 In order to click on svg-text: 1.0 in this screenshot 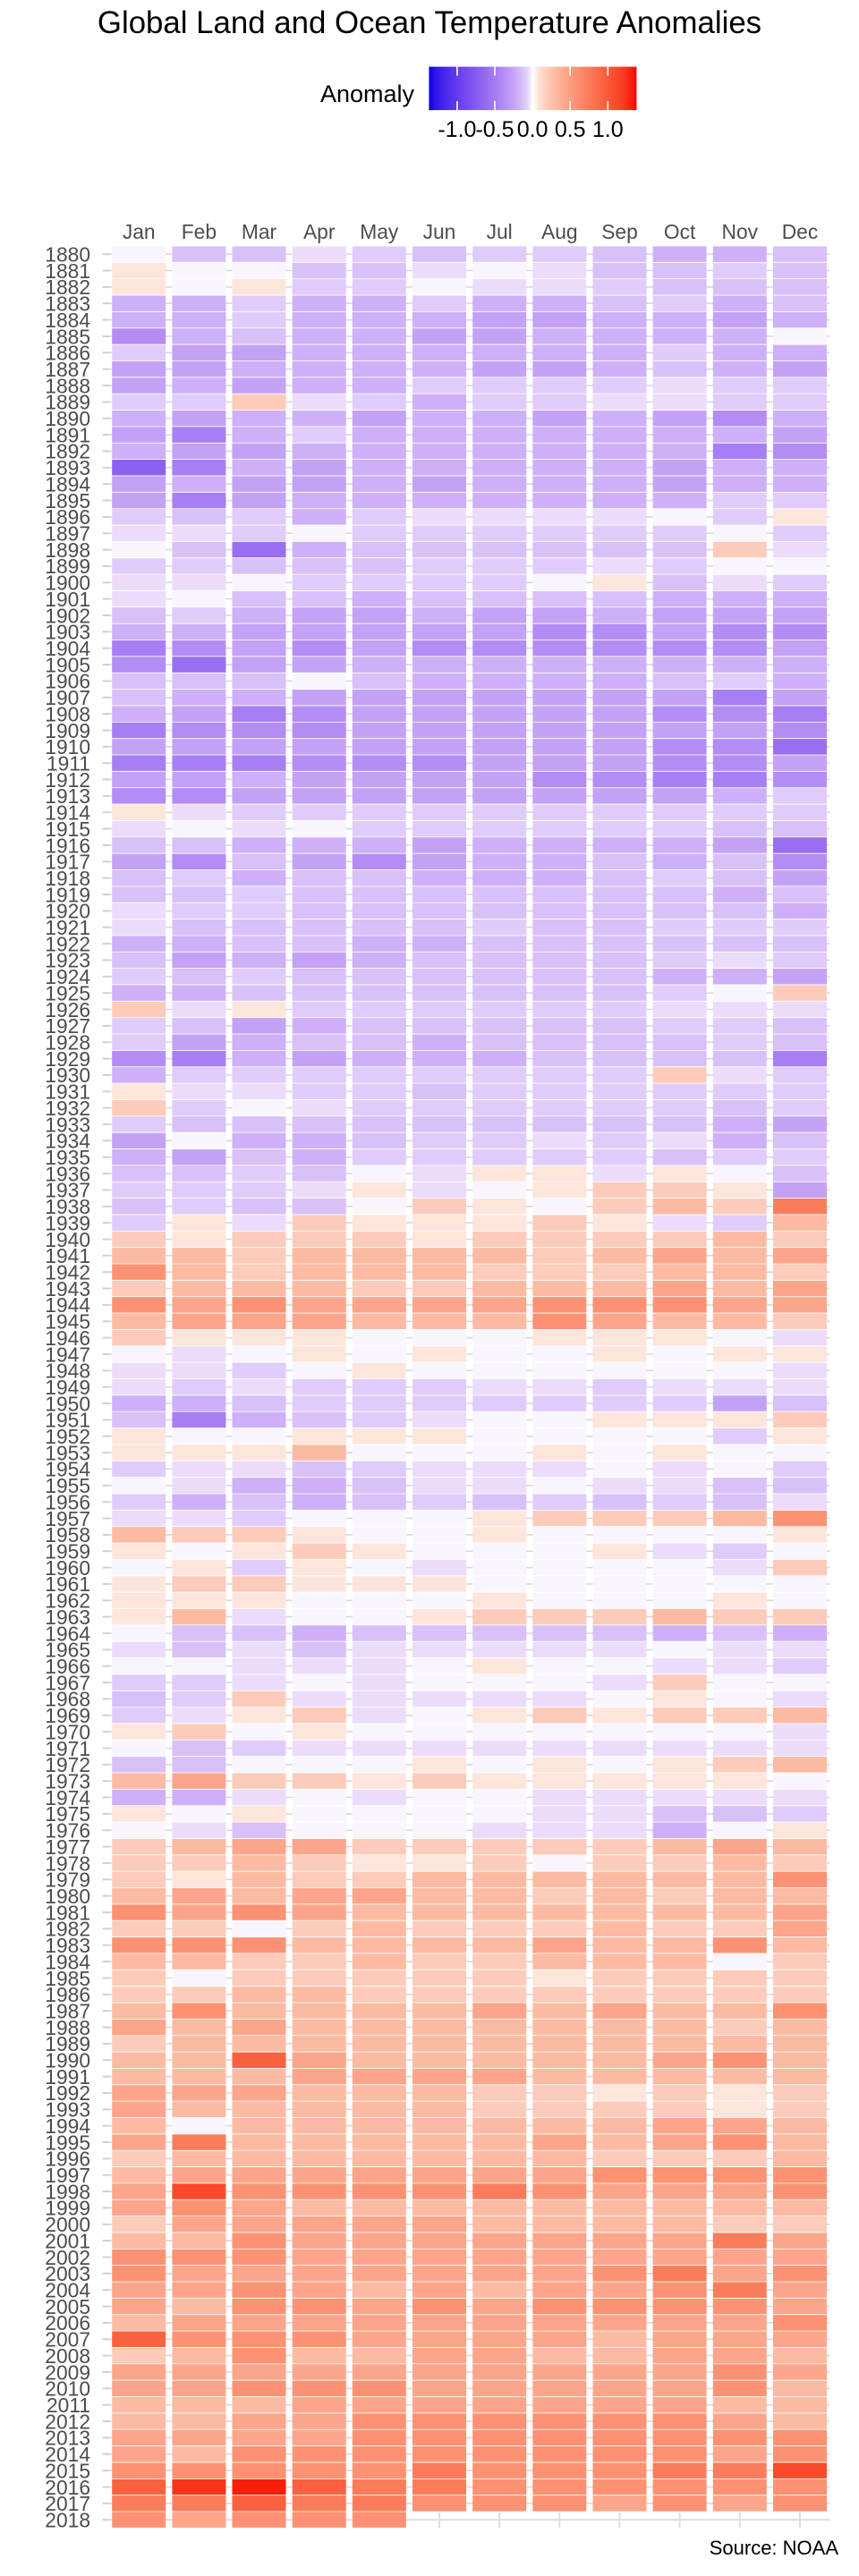, I will do `click(608, 129)`.